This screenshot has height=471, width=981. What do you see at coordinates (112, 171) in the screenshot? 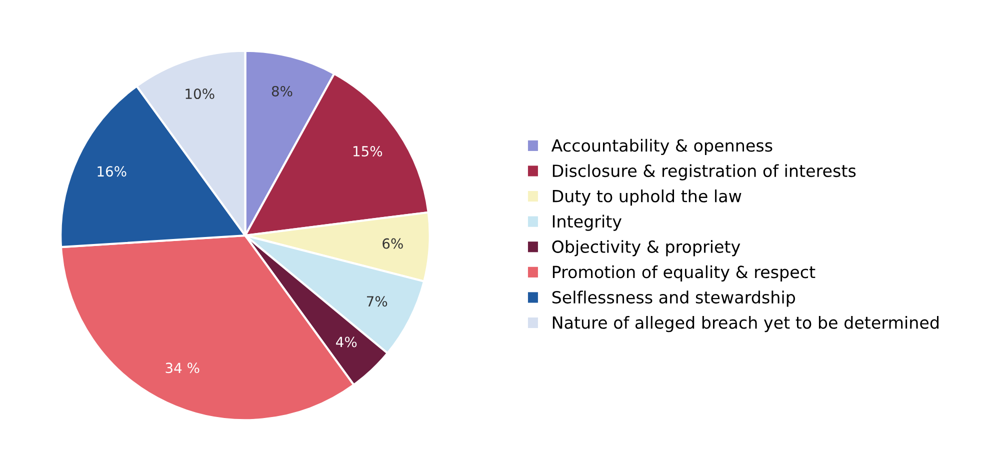
I see `data-label: 16%` at bounding box center [112, 171].